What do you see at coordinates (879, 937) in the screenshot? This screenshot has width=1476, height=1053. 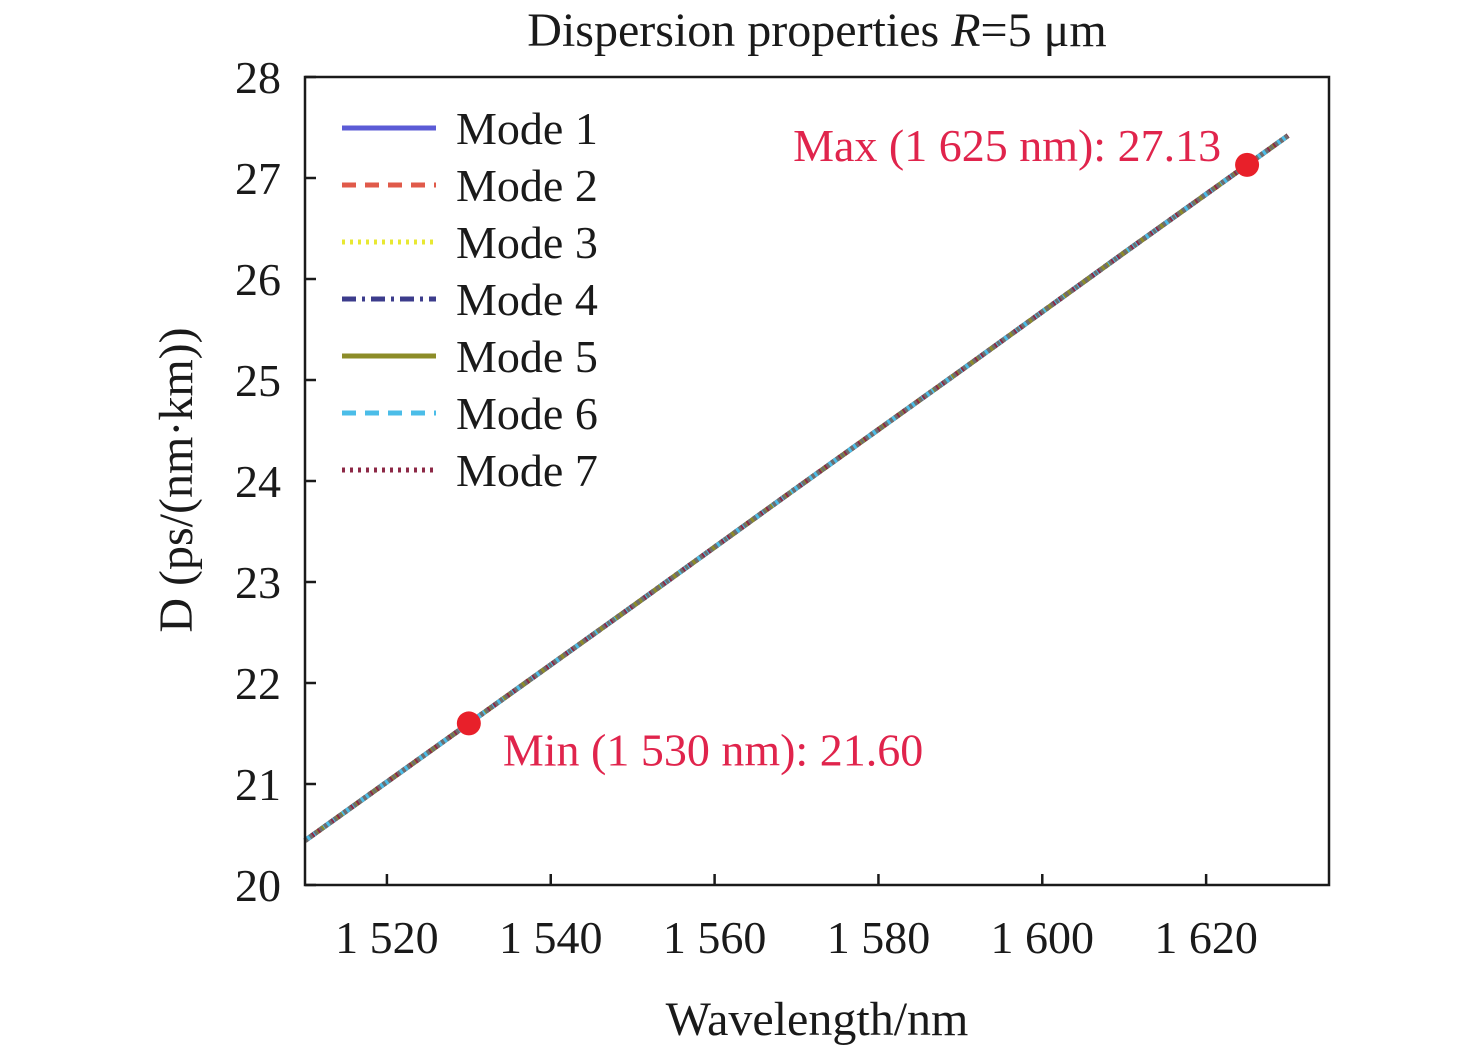 I see `x-tick-label: 1 580` at bounding box center [879, 937].